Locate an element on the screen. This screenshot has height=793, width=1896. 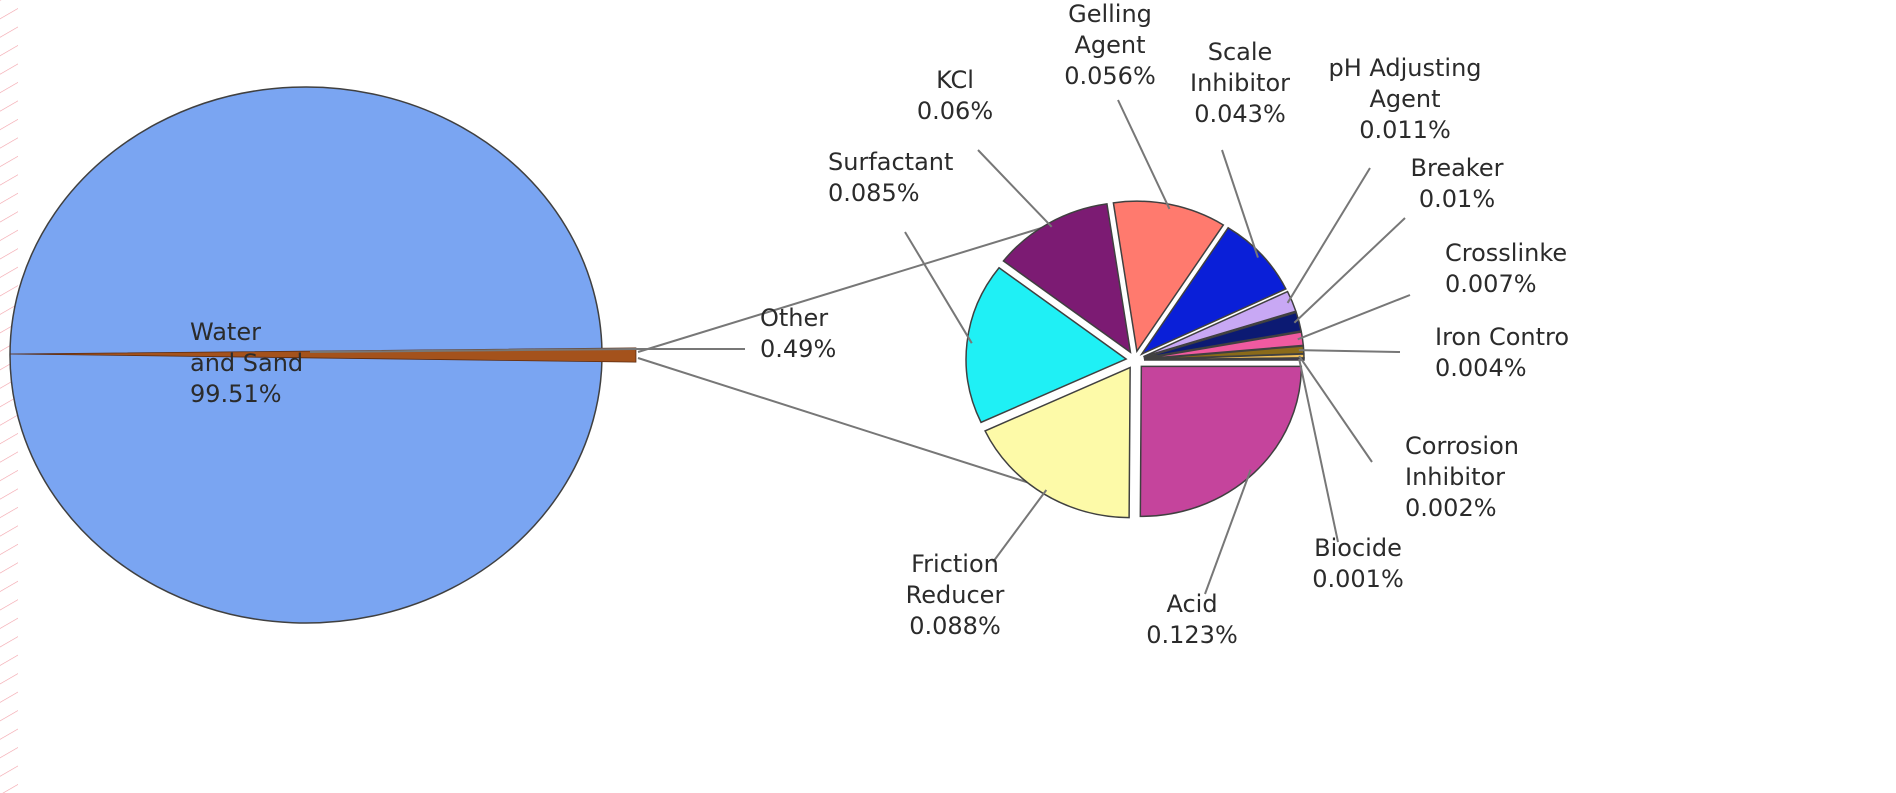
leader-surfactant is located at coordinates (938, 287).